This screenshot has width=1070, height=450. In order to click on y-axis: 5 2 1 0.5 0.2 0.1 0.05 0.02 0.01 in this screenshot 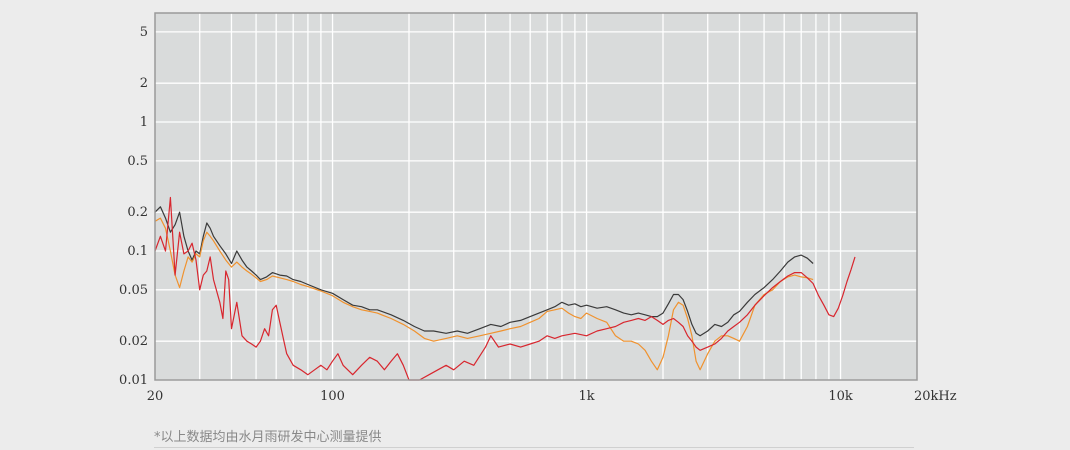, I will do `click(133, 206)`.